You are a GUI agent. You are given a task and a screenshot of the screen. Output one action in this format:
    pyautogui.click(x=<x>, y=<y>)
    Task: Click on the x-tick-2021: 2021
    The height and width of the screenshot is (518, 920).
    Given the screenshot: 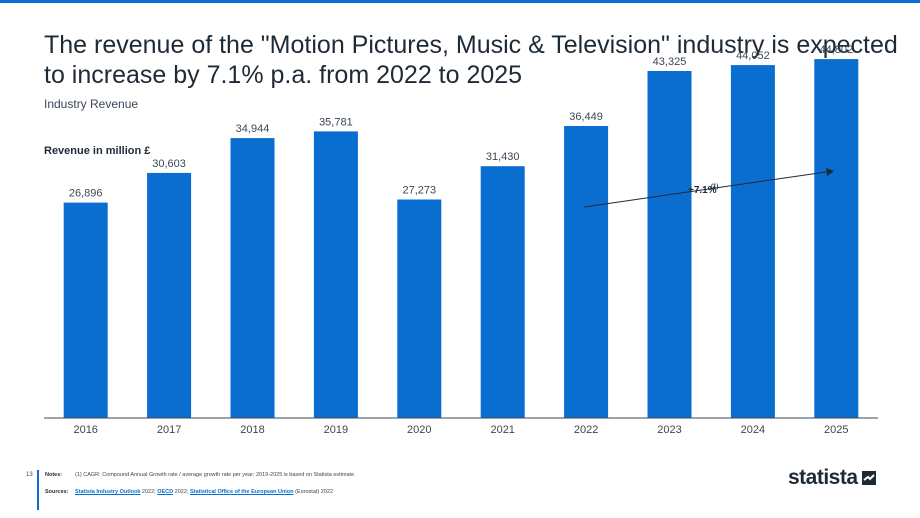 What is the action you would take?
    pyautogui.click(x=502, y=430)
    